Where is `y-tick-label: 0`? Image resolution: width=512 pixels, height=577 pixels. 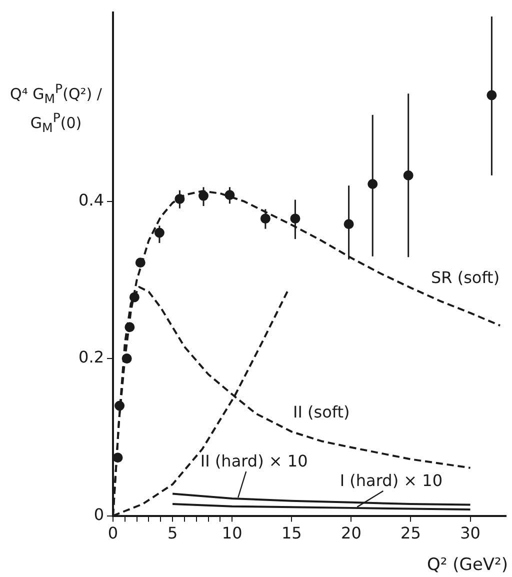
y-tick-label: 0 is located at coordinates (99, 514).